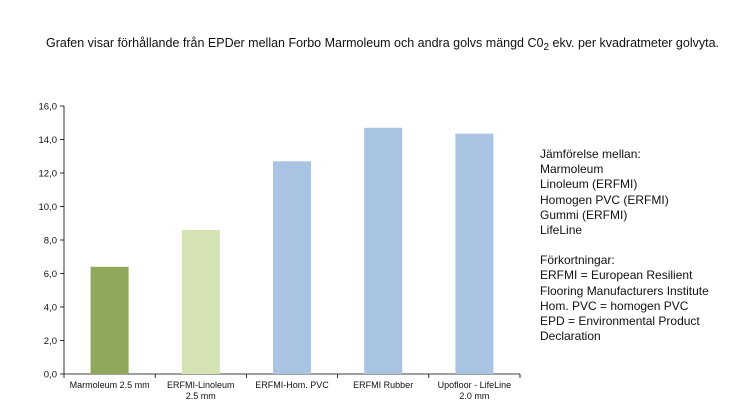 This screenshot has height=419, width=746. What do you see at coordinates (48, 207) in the screenshot?
I see `y-tick-label: 10,0` at bounding box center [48, 207].